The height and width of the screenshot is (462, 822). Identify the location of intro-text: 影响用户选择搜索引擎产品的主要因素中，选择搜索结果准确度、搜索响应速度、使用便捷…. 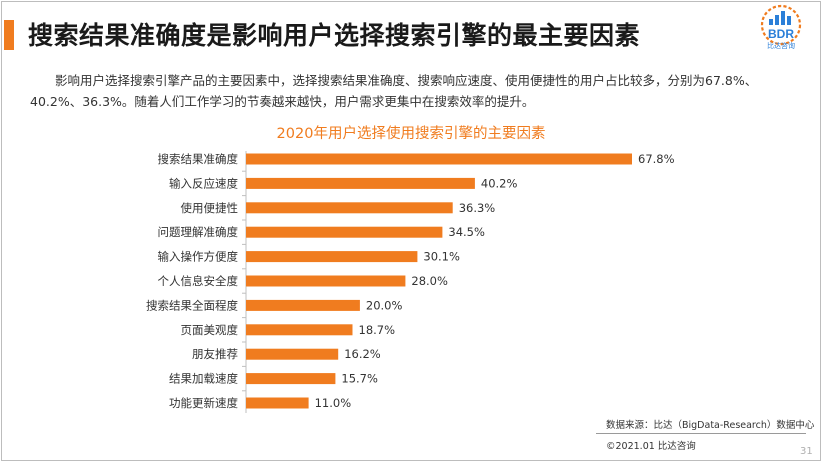
(394, 91).